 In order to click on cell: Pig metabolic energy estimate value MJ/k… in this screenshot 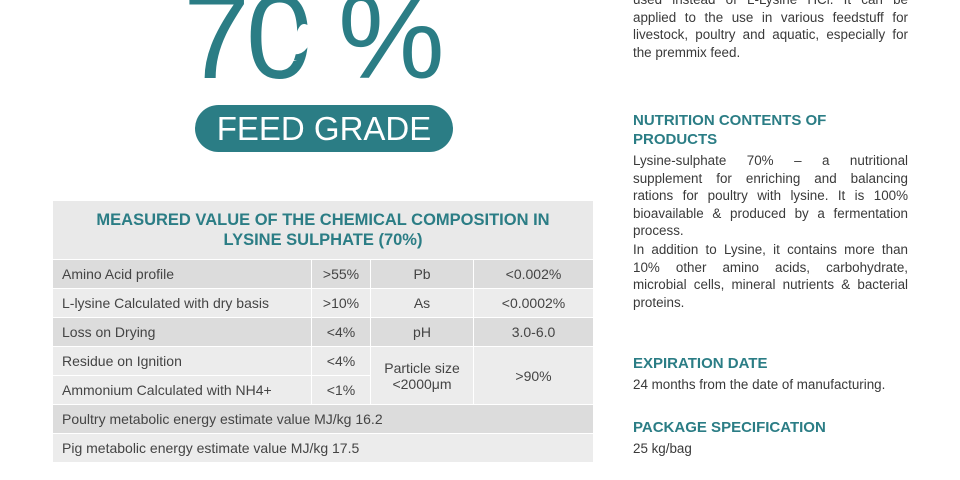, I will do `click(323, 448)`.